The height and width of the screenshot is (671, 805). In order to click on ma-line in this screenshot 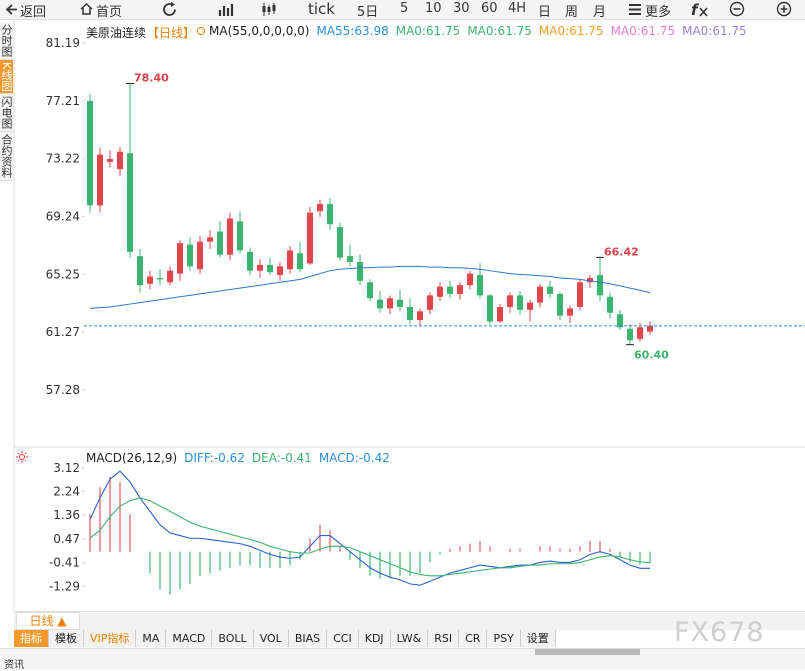, I will do `click(370, 287)`.